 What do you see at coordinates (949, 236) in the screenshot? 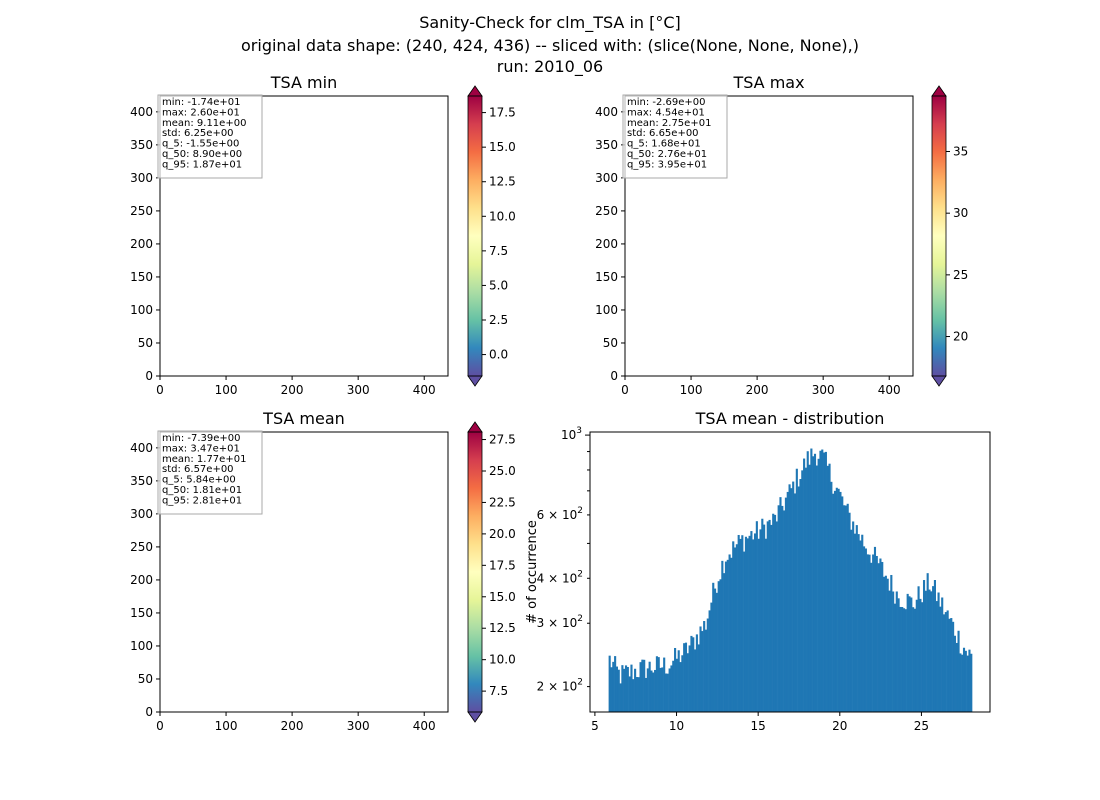
I see `colorbar: 20 25 30 35` at bounding box center [949, 236].